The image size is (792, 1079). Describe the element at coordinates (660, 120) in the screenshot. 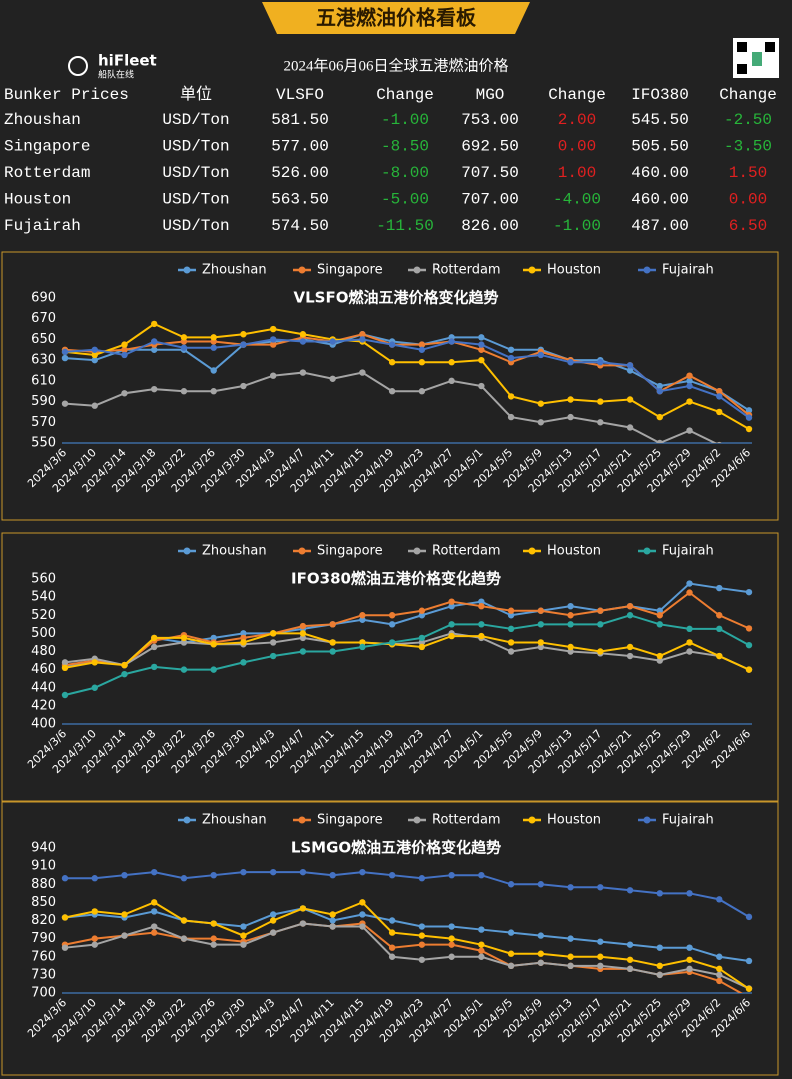

I see `table-cell: 545.50` at that location.